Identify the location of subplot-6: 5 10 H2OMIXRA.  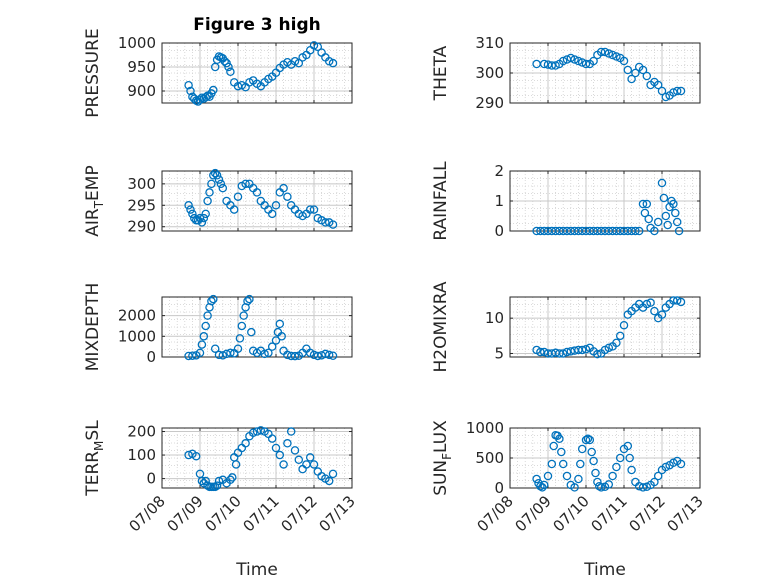
(566, 327).